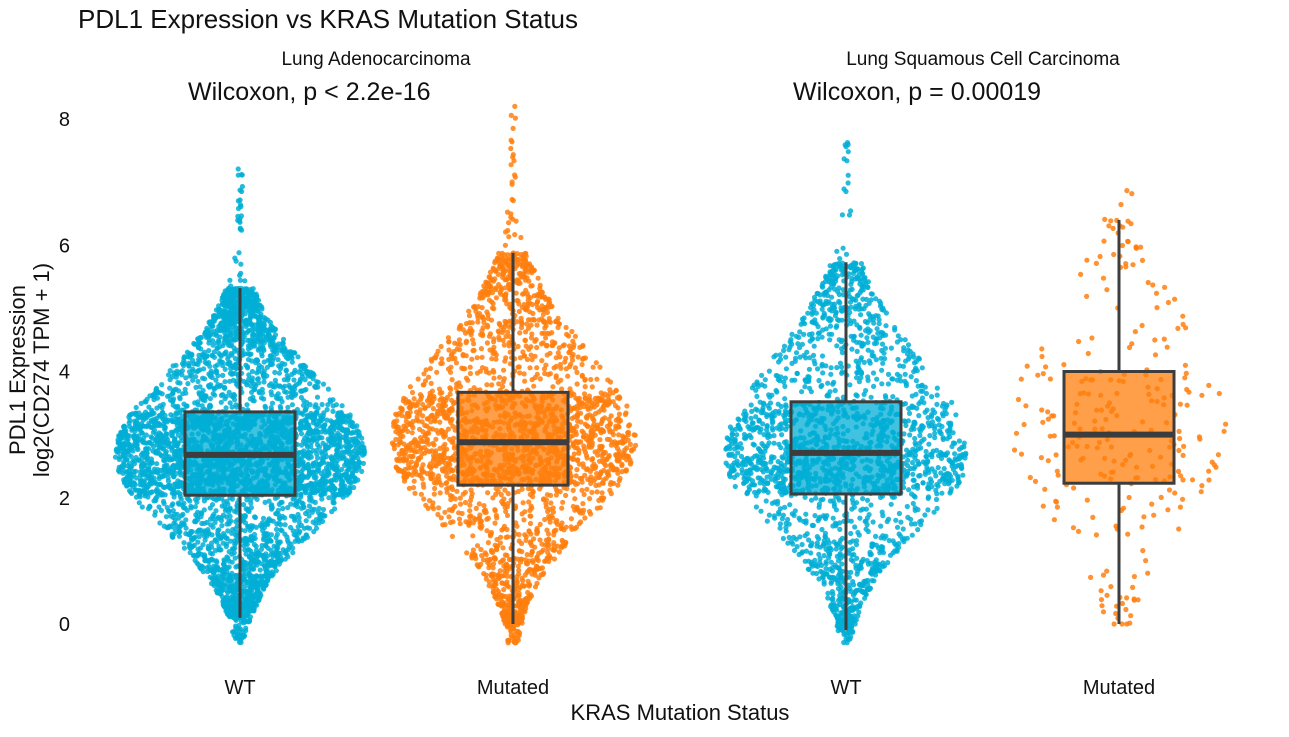  Describe the element at coordinates (64, 625) in the screenshot. I see `y-tick-label: 0` at that location.